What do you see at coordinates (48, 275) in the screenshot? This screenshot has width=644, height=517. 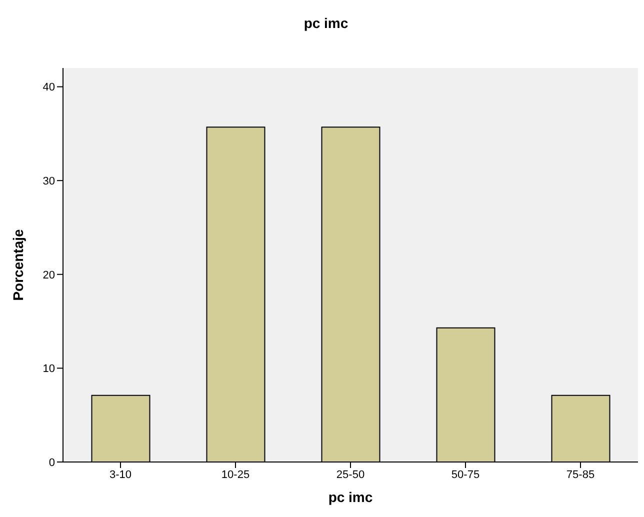 I see `y-tick-label: 20` at bounding box center [48, 275].